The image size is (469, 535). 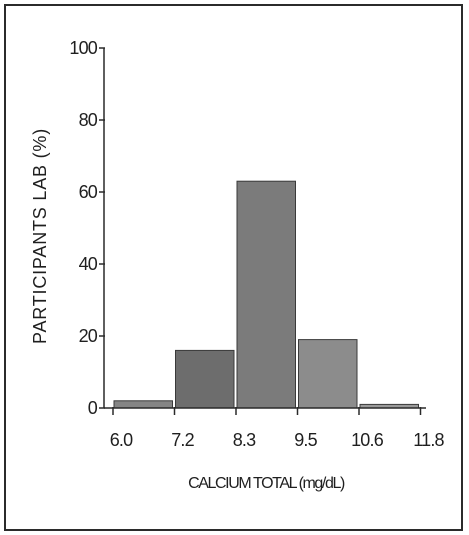 I want to click on x-tick-label: 8.3, so click(x=244, y=440).